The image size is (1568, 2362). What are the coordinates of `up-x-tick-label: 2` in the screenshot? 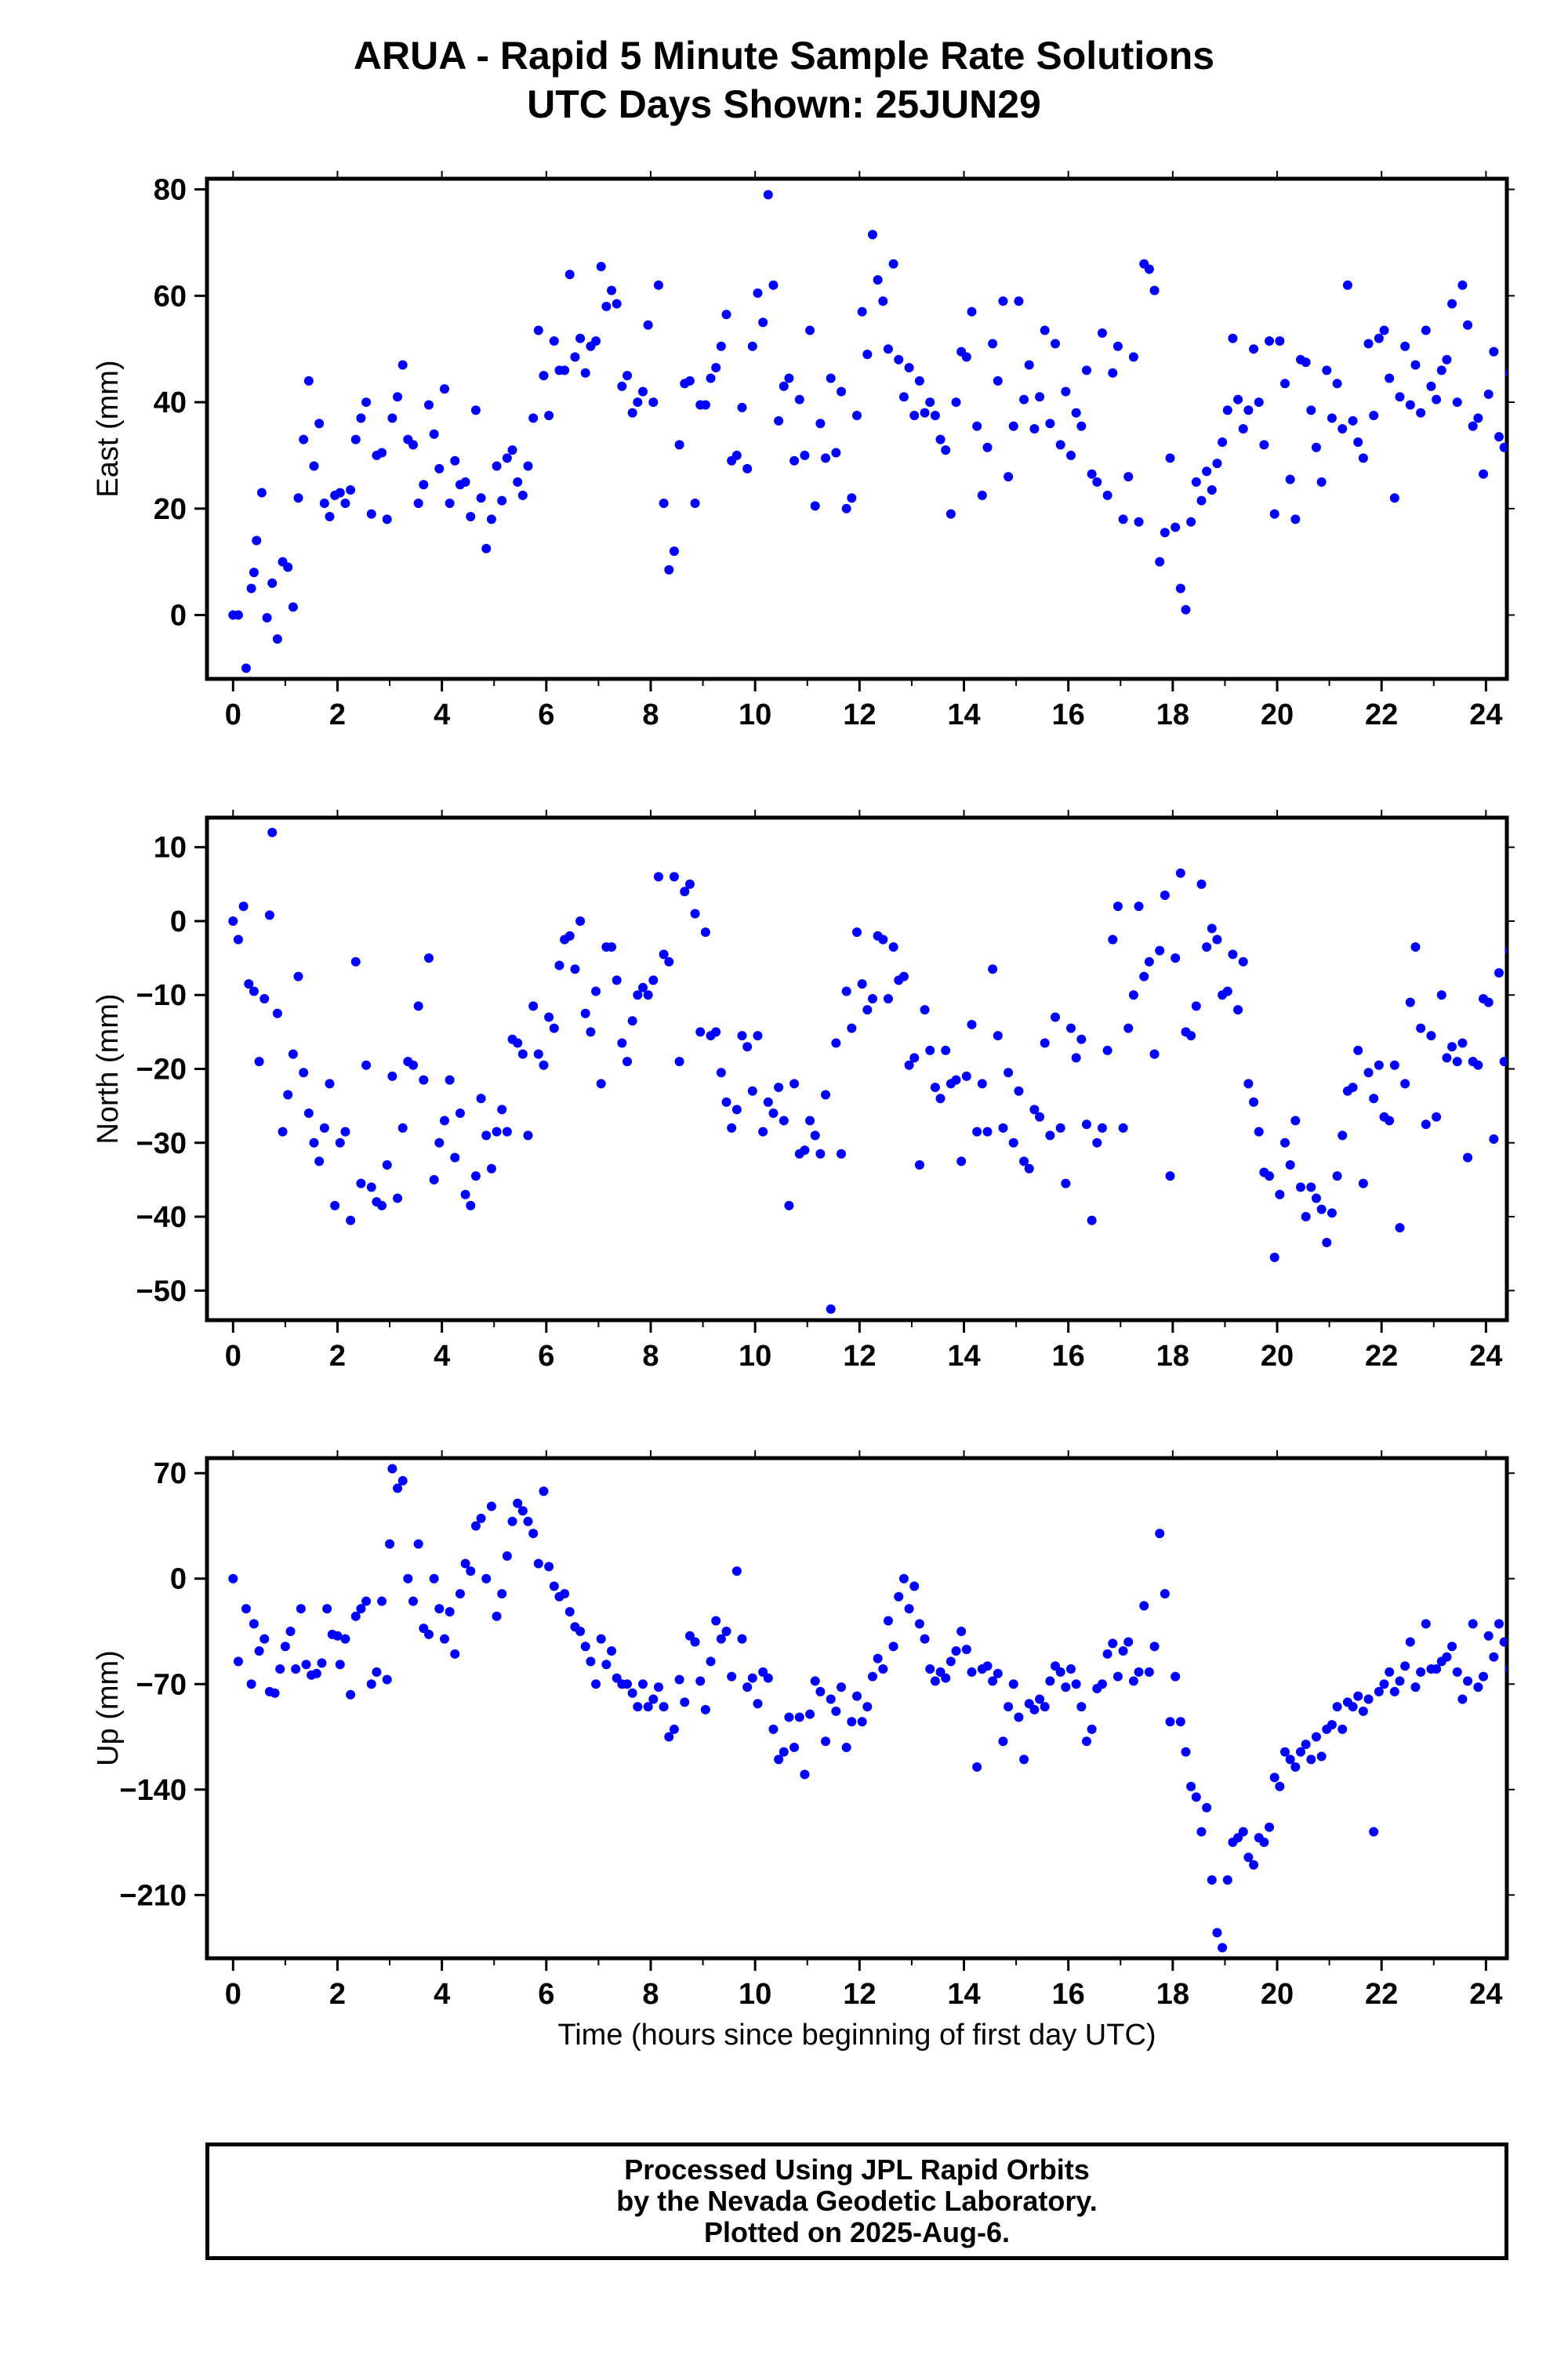 It's located at (337, 1994).